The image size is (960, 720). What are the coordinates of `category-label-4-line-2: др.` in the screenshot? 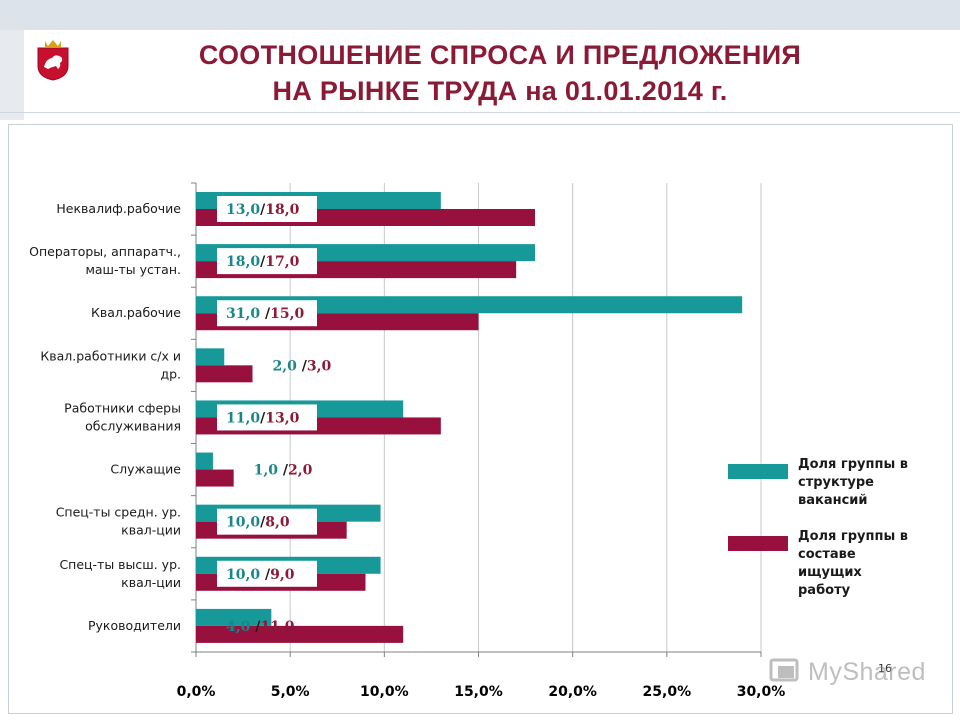 It's located at (170, 373).